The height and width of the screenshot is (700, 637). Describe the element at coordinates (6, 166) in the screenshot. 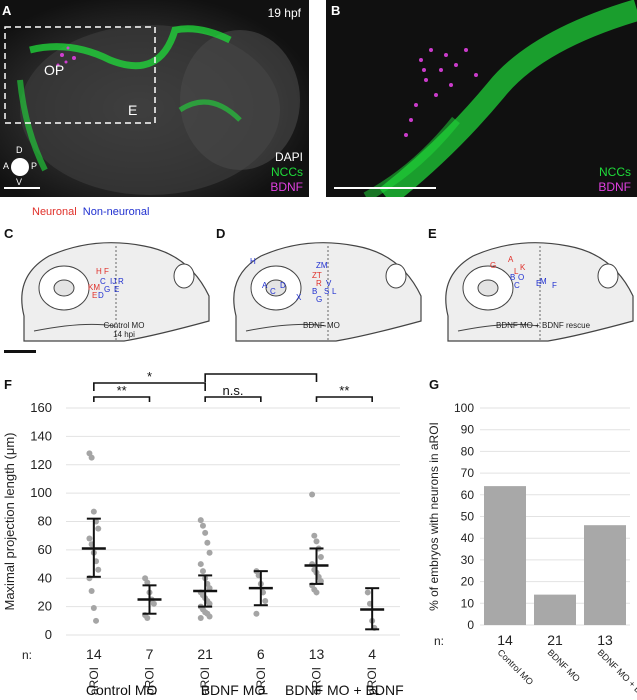

I see `axis-a-label: A` at that location.